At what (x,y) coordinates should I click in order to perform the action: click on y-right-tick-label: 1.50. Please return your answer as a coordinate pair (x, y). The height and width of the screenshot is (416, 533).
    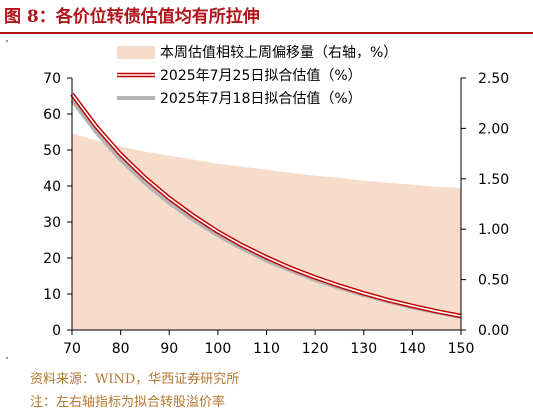
    Looking at the image, I should click on (493, 180).